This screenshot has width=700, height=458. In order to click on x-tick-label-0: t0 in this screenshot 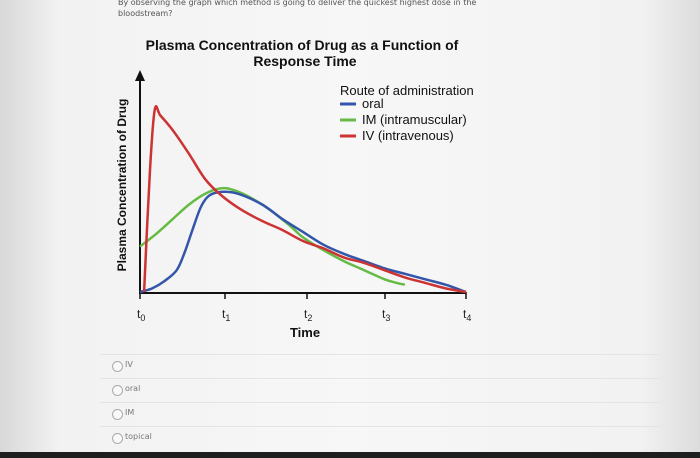, I will do `click(141, 315)`.